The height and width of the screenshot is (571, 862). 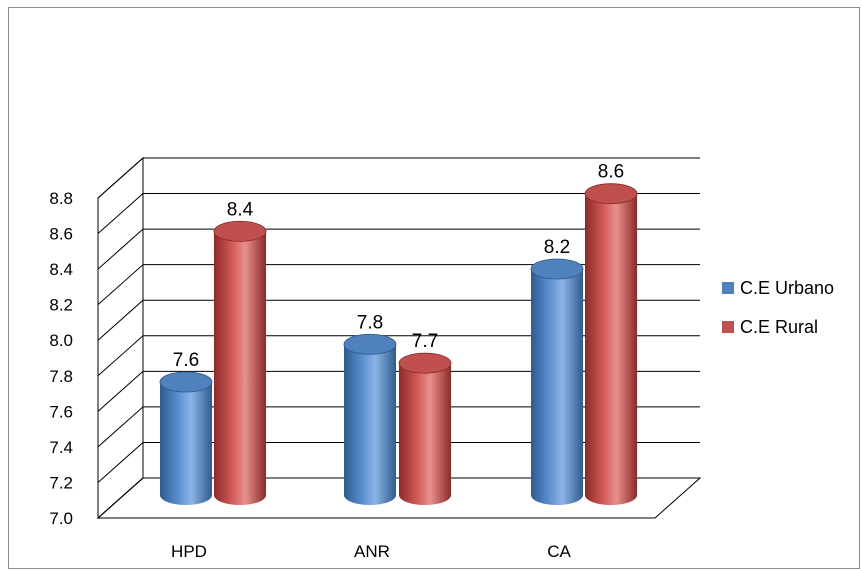 What do you see at coordinates (559, 551) in the screenshot?
I see `x-tick-label: CA` at bounding box center [559, 551].